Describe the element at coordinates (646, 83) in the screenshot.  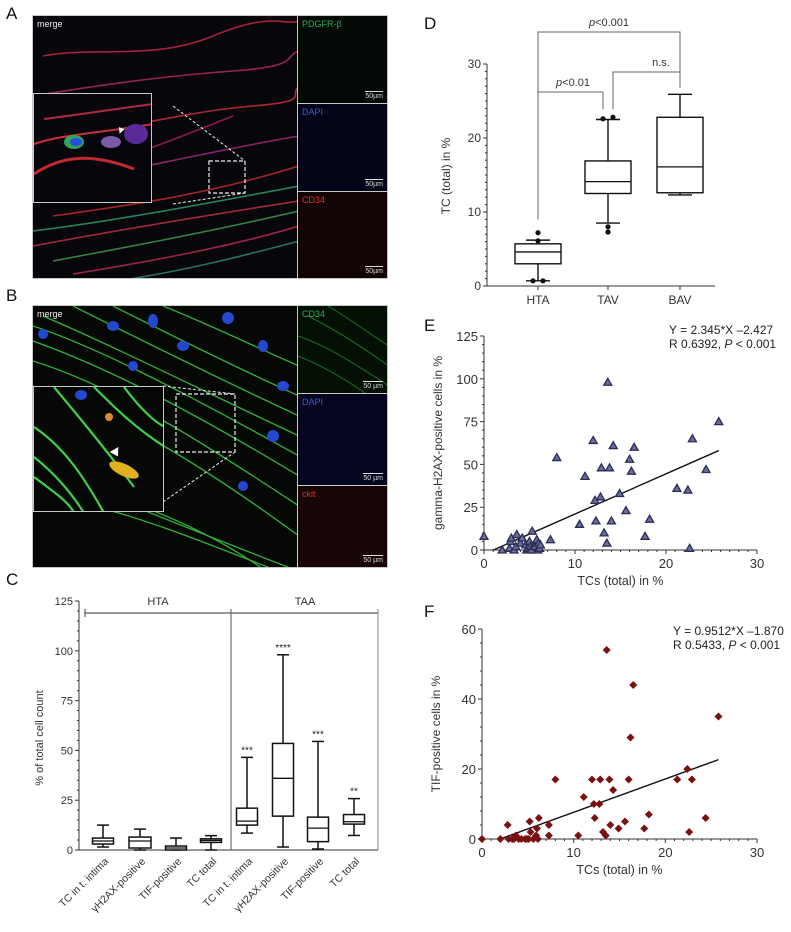
I see `significance-bracket: n.s.` at that location.